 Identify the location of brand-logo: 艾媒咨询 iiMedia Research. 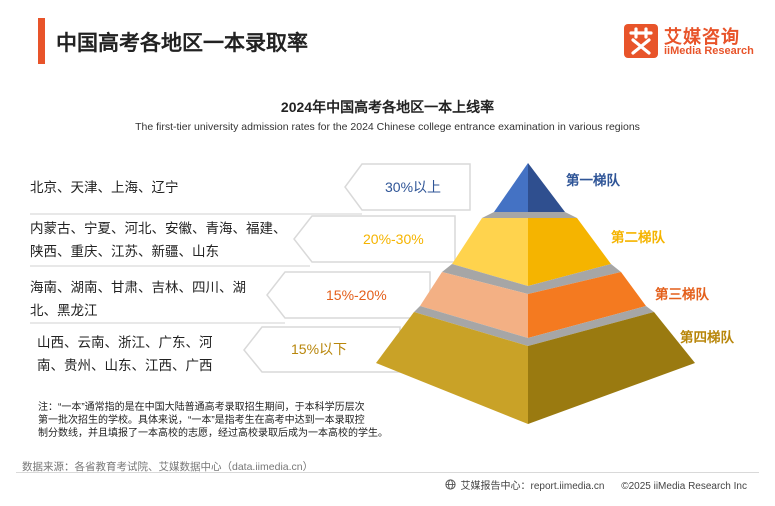
(689, 42).